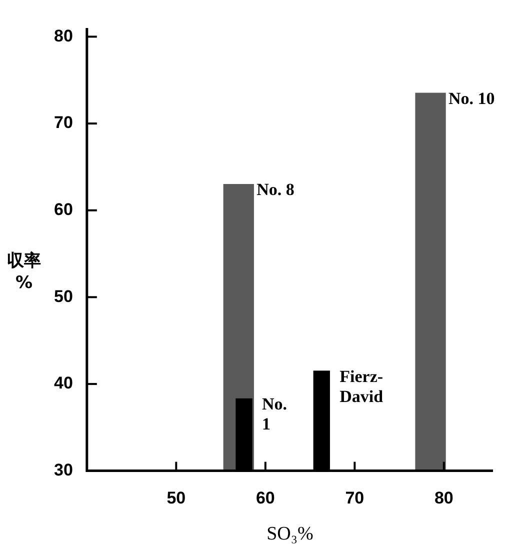  I want to click on x-tick-label: 50, so click(176, 498).